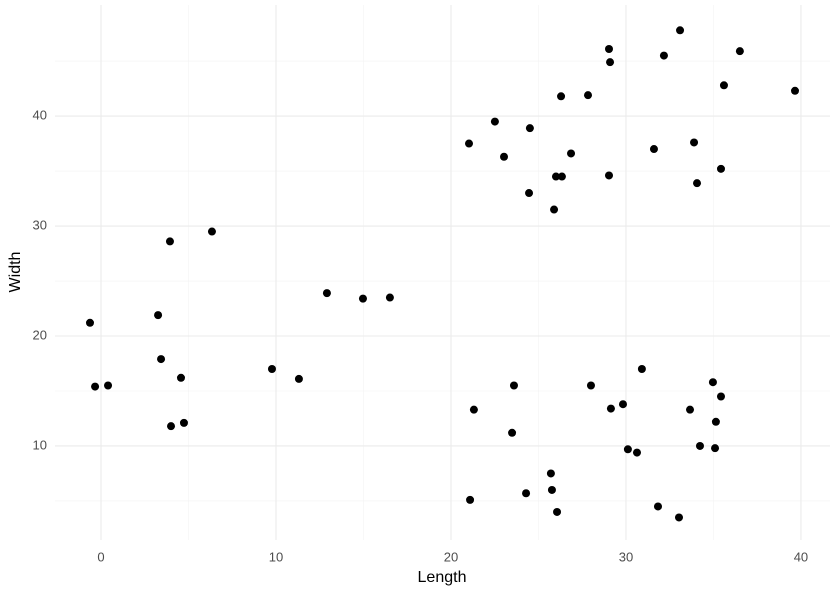 This screenshot has height=592, width=835. What do you see at coordinates (801, 556) in the screenshot?
I see `x-tick-label: 40` at bounding box center [801, 556].